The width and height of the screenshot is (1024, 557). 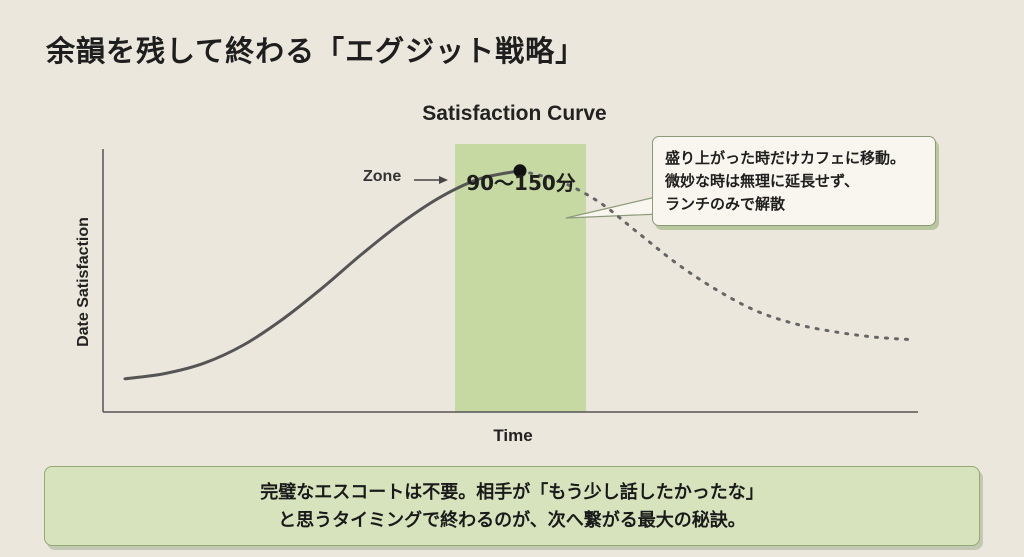 What do you see at coordinates (520, 171) in the screenshot?
I see `peak-point` at bounding box center [520, 171].